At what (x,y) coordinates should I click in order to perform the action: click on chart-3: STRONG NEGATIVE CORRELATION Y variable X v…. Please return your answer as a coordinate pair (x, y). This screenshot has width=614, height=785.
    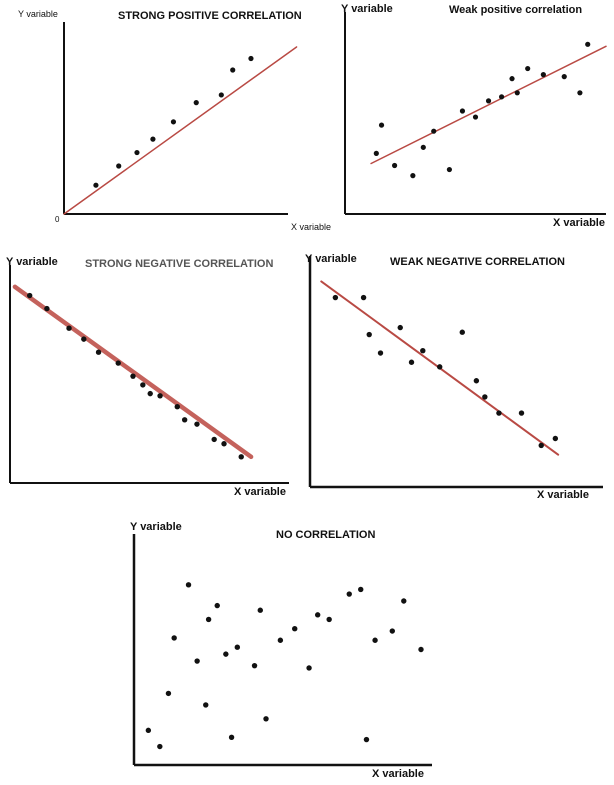
    Looking at the image, I should click on (147, 377).